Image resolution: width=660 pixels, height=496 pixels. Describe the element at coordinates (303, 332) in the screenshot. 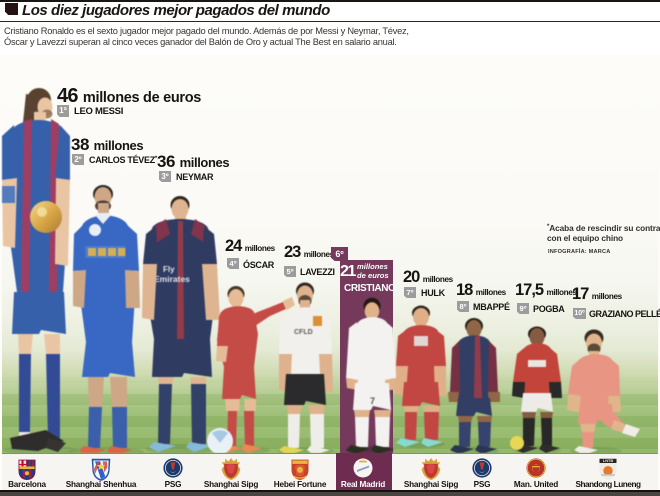

I see `svg-text: CFLD` at that location.